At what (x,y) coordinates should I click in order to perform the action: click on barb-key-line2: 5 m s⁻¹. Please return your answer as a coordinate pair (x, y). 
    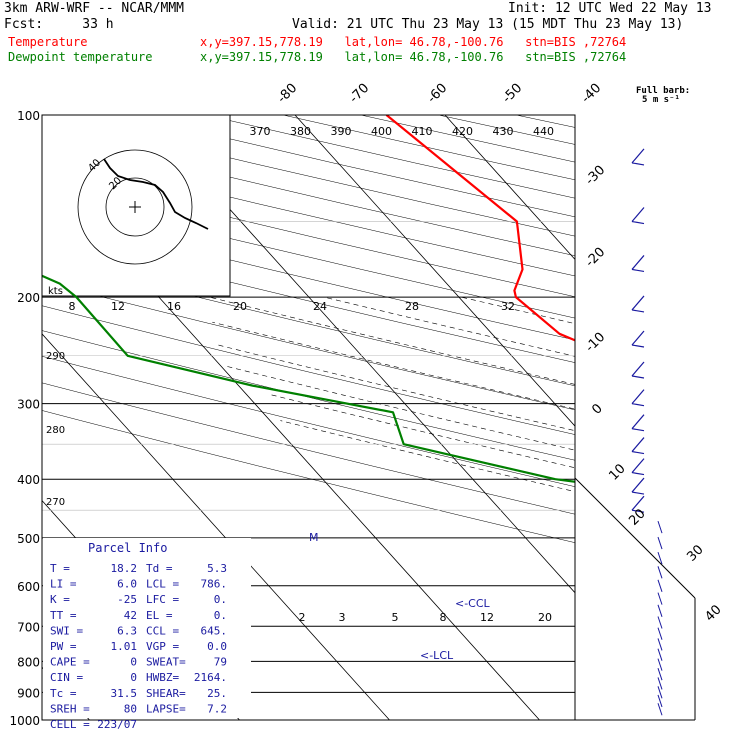
    Looking at the image, I should click on (661, 100).